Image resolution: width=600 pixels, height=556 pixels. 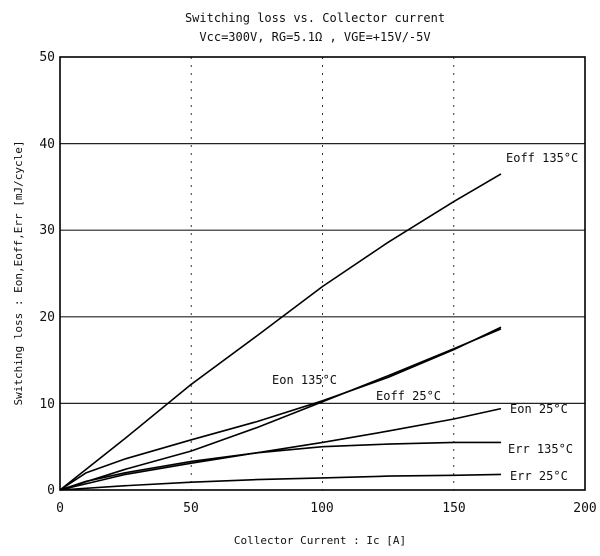 I want to click on series-line-err-135-c, so click(x=280, y=466).